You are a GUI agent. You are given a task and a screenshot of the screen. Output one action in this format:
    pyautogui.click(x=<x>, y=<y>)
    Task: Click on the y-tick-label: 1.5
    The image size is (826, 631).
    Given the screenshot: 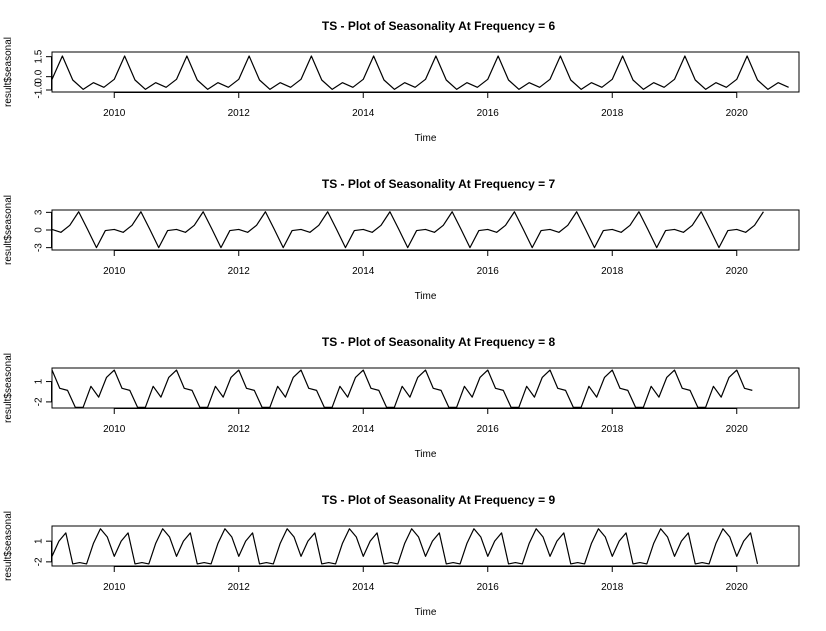 What is the action you would take?
    pyautogui.click(x=39, y=56)
    